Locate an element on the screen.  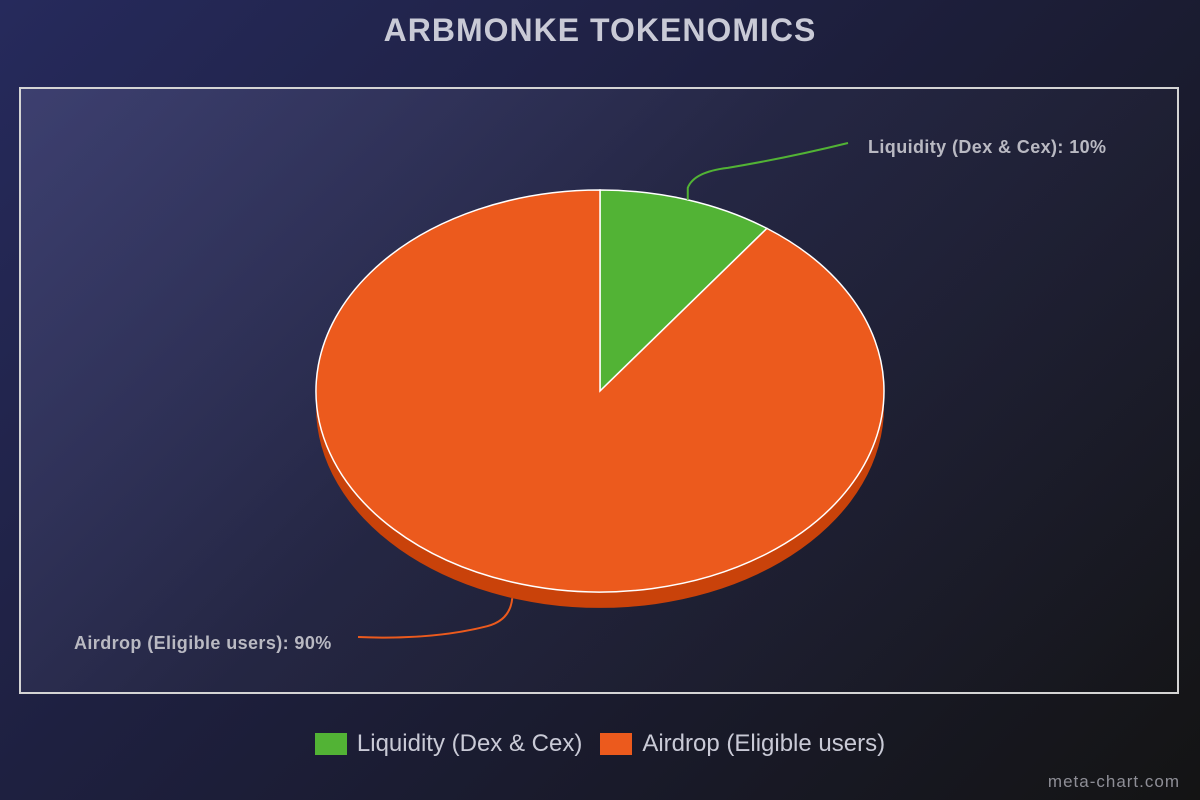
legend-item-liquidity: Liquidity (Dex & Cex) is located at coordinates (448, 744).